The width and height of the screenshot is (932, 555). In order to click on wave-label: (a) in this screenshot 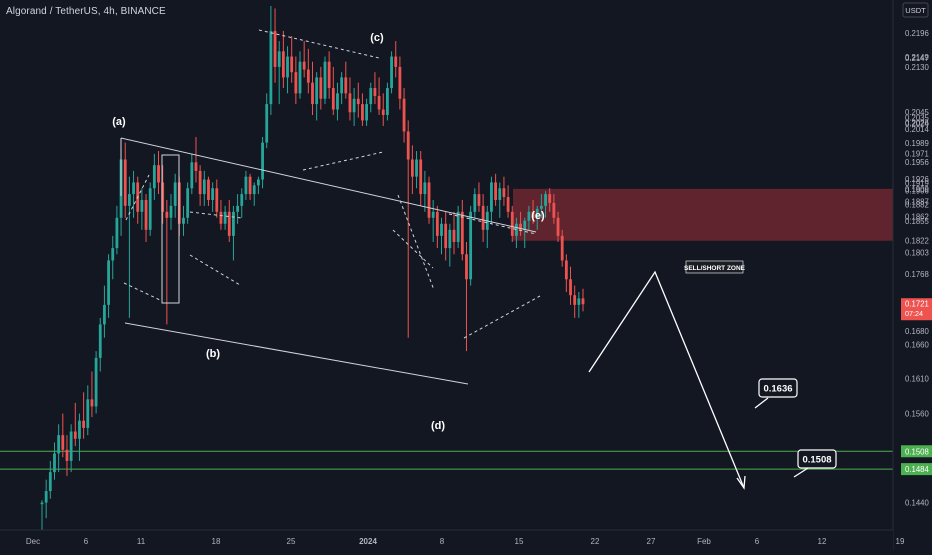, I will do `click(119, 122)`.